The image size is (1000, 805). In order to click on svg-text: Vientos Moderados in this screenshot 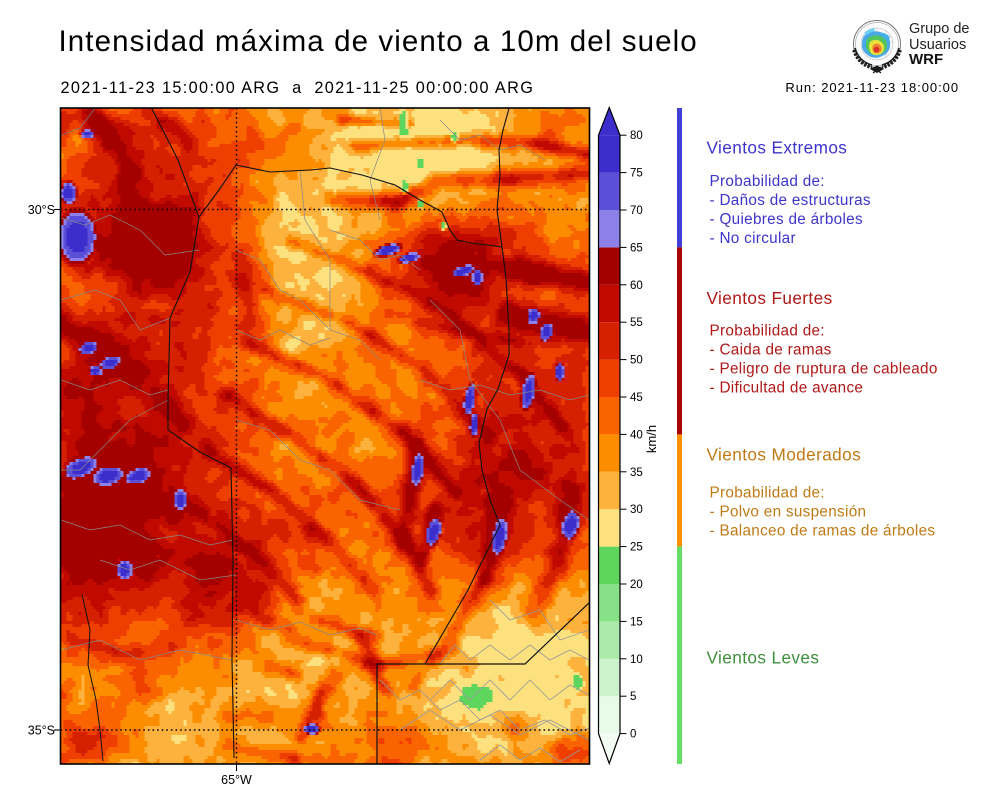, I will do `click(784, 454)`.